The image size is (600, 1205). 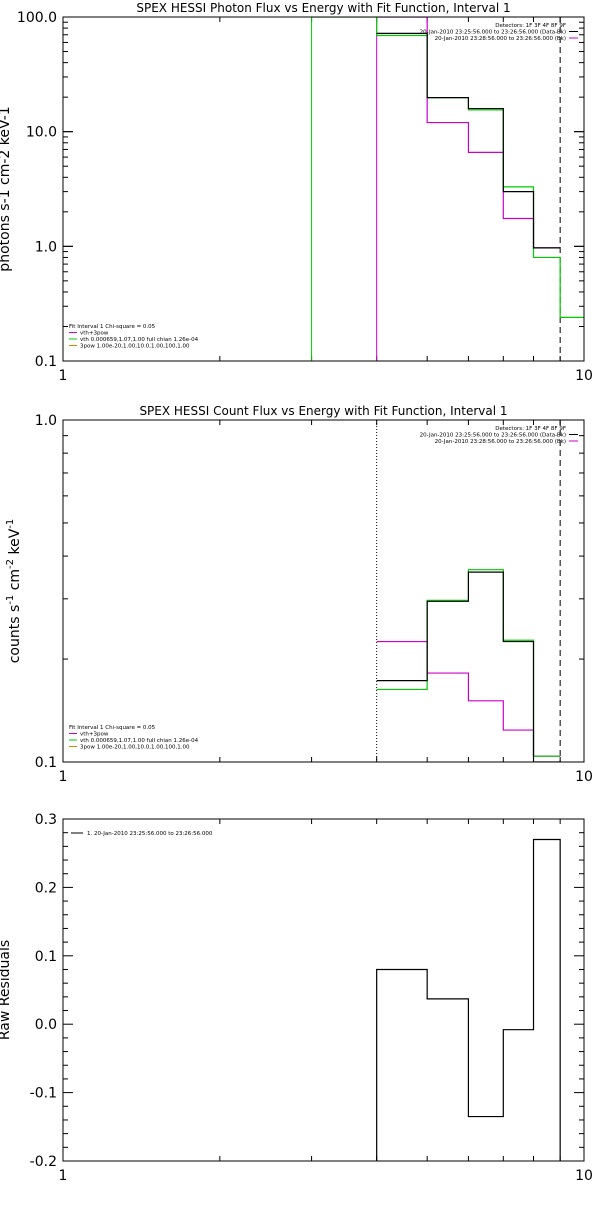 I want to click on y-tick-label: 0.2, so click(x=46, y=888).